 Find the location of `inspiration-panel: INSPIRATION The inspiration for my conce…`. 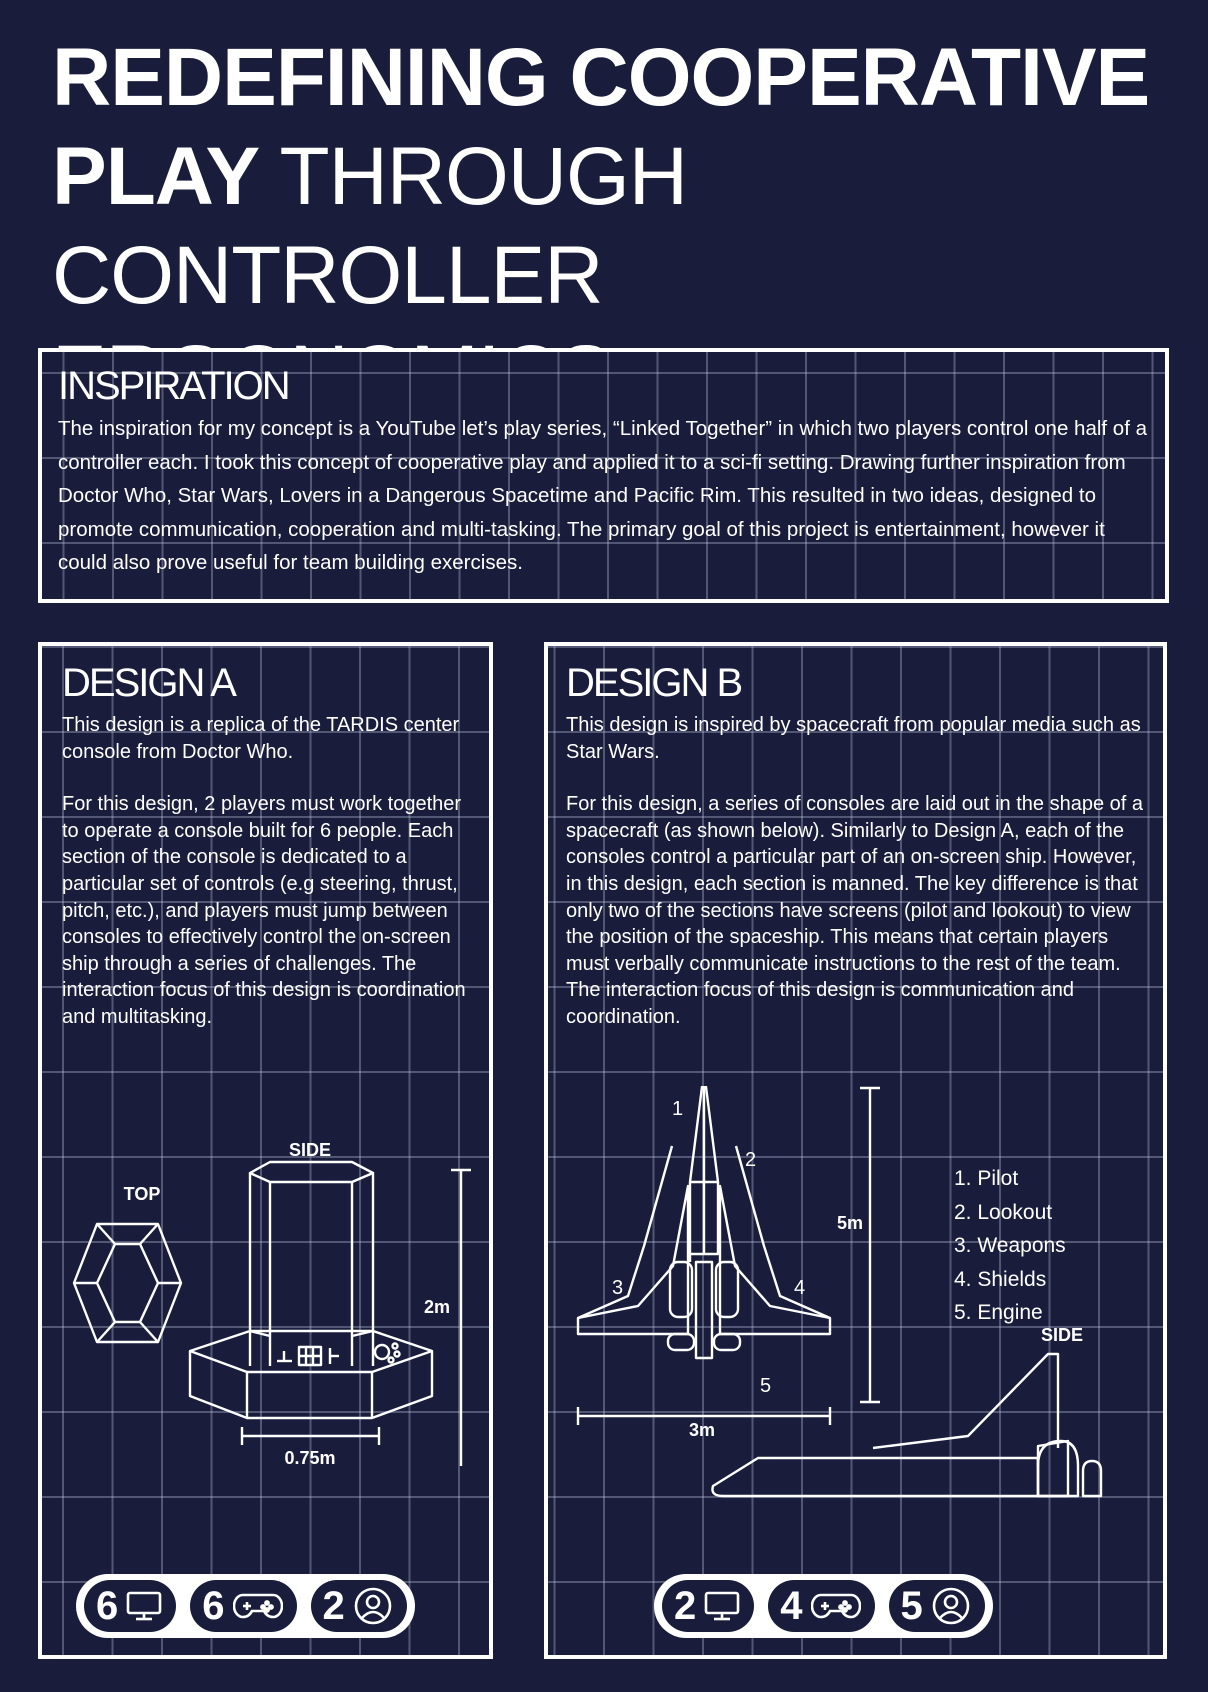

inspiration-panel: INSPIRATION The inspiration for my conce… is located at coordinates (603, 475).